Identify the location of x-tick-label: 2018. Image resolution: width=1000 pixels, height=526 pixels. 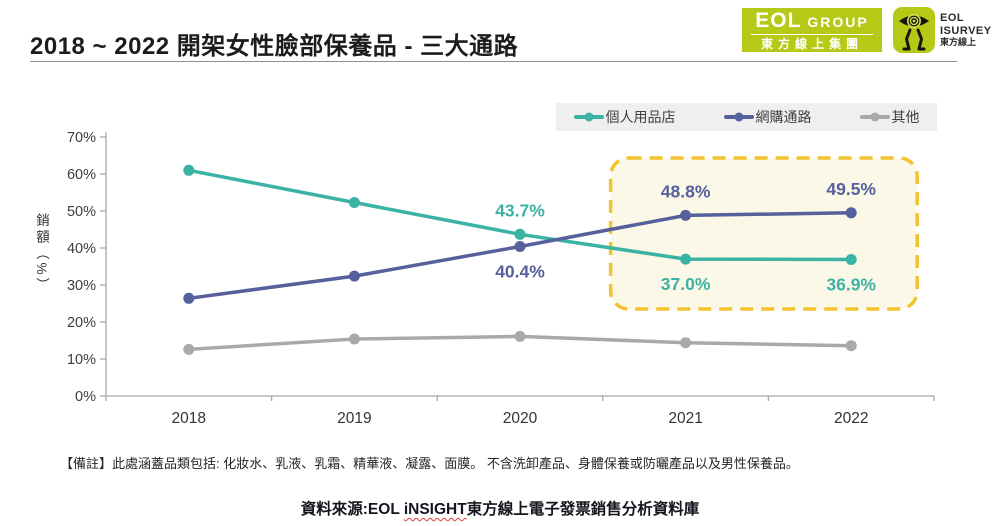
(189, 418).